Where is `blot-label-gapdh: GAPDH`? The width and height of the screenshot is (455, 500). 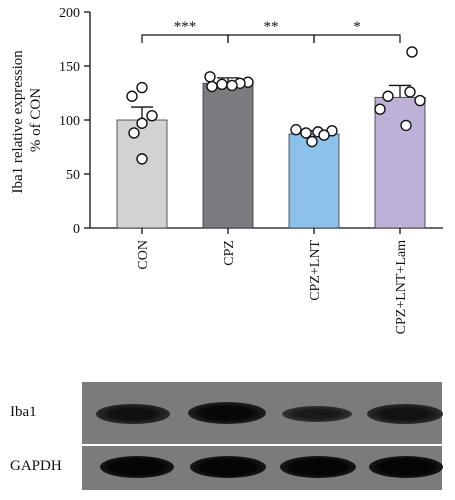
blot-label-gapdh: GAPDH is located at coordinates (36, 466).